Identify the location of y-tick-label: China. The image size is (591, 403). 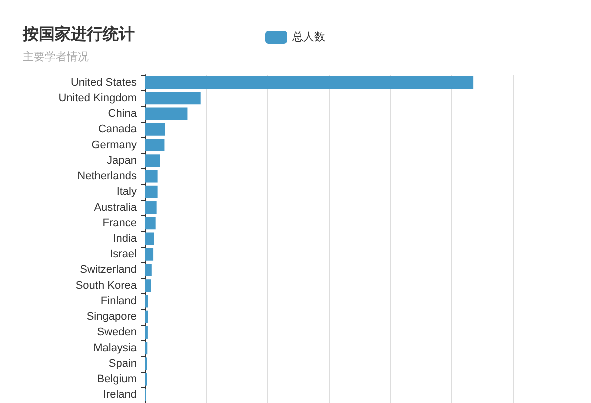
(123, 114).